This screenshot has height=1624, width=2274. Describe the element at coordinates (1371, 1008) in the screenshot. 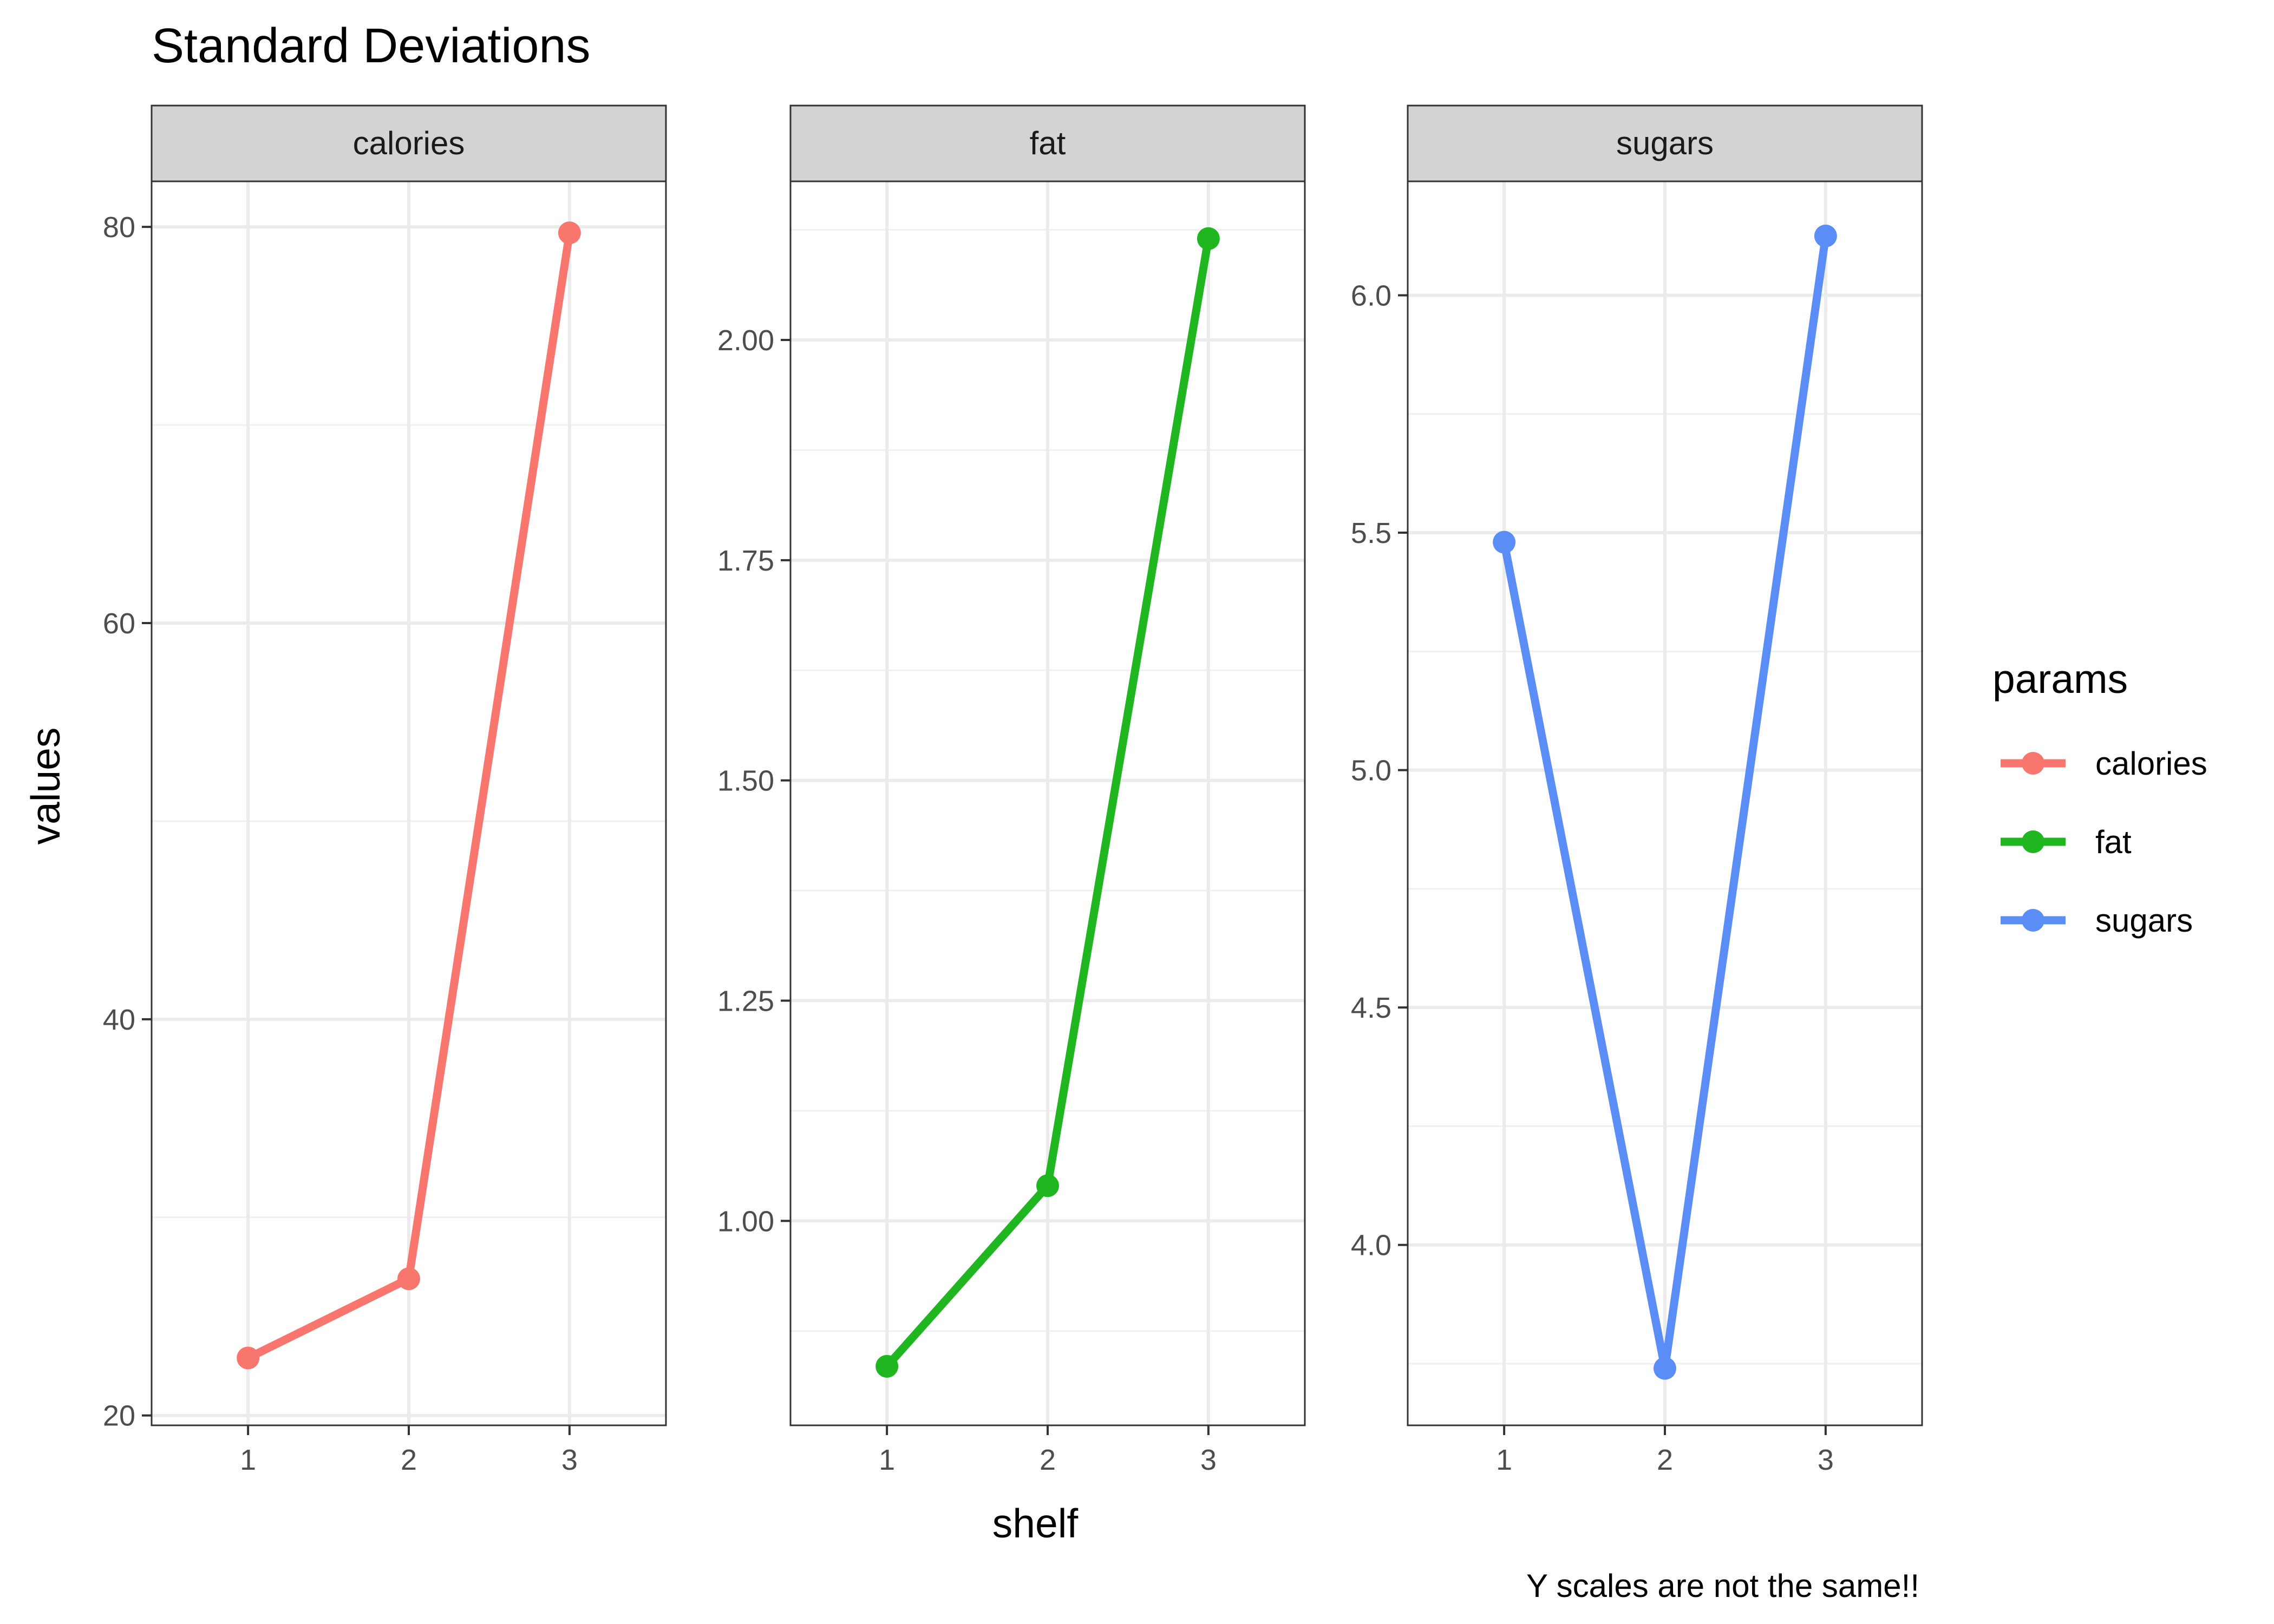

I see `y-tick-label: 4.5` at that location.